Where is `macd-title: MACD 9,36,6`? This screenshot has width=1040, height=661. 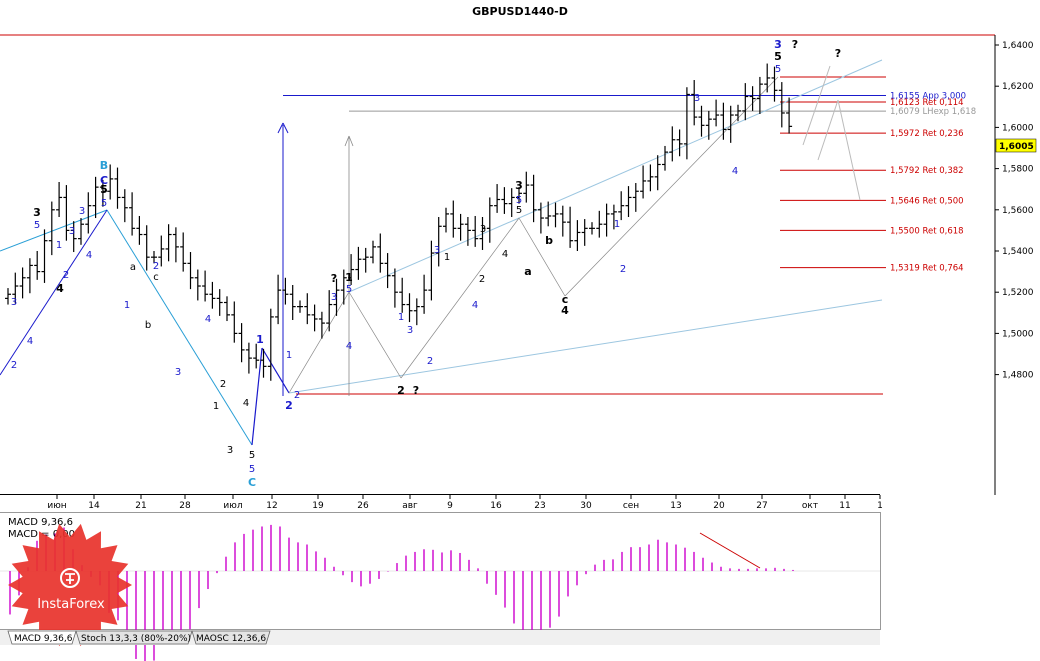
macd-title: MACD 9,36,6 is located at coordinates (40, 522).